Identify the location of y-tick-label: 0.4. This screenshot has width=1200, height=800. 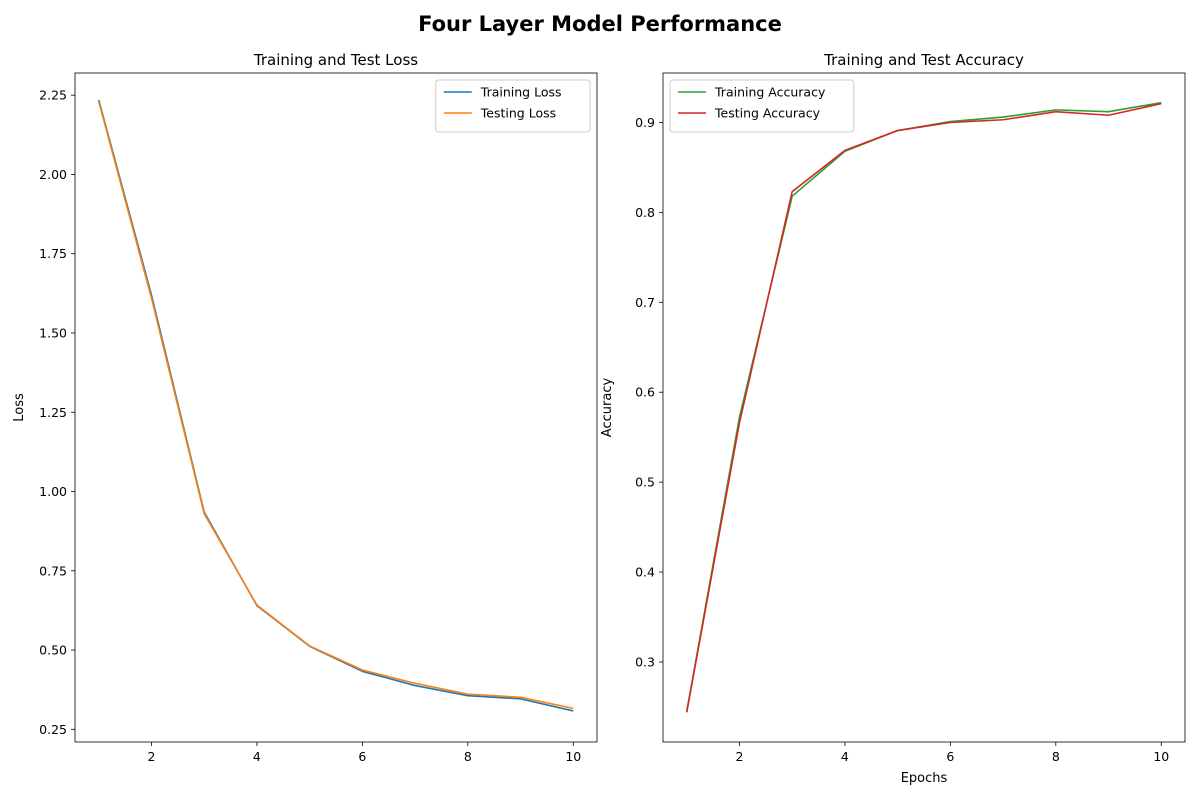
(645, 572).